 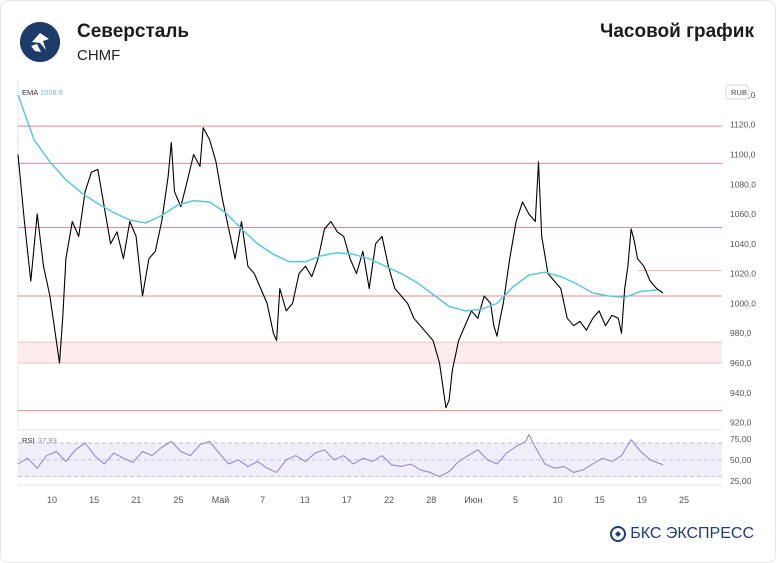 What do you see at coordinates (221, 500) in the screenshot?
I see `x-tick-label-4: Май` at bounding box center [221, 500].